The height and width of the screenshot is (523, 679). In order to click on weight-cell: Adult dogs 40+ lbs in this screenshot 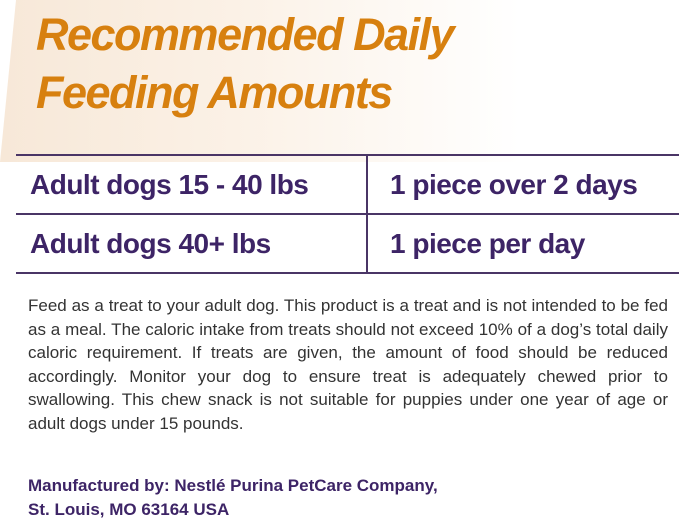, I will do `click(192, 243)`.